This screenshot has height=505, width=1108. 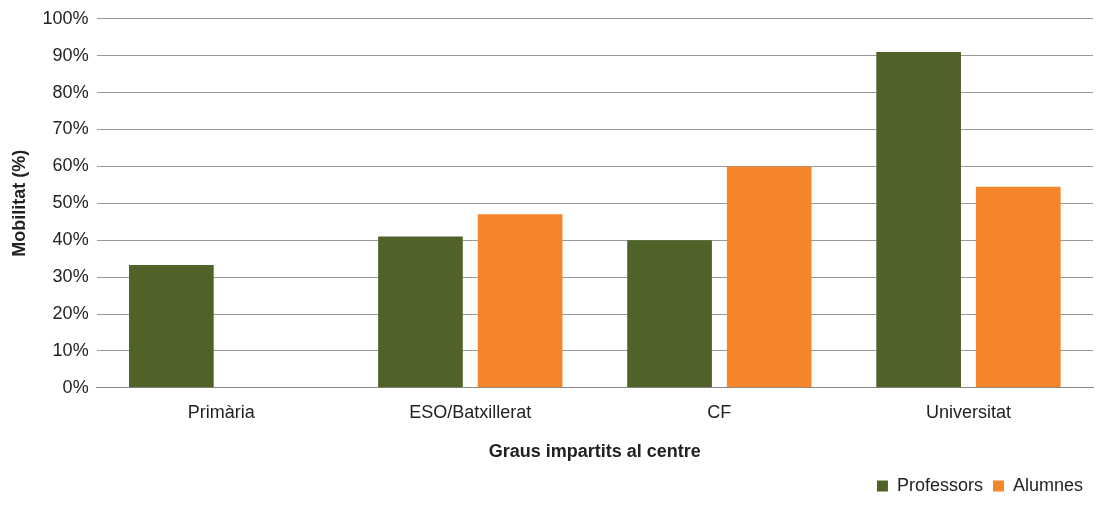 What do you see at coordinates (65, 17) in the screenshot?
I see `y-tick-label: 100%` at bounding box center [65, 17].